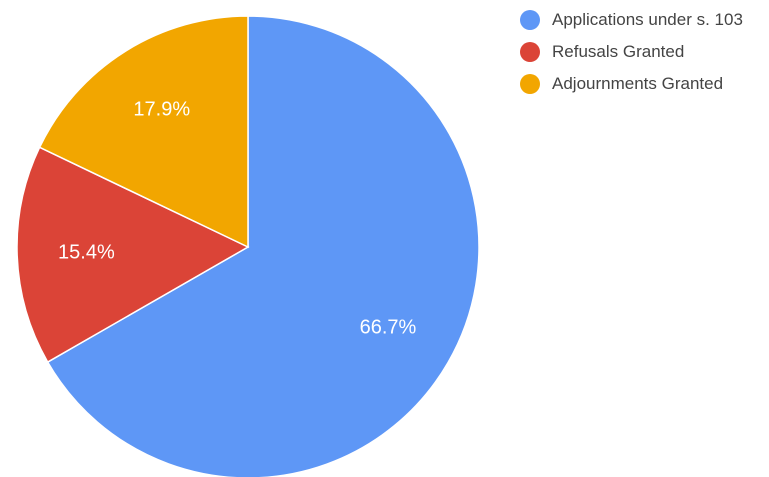 The height and width of the screenshot is (477, 769). I want to click on legend-label: Refusals Granted, so click(618, 51).